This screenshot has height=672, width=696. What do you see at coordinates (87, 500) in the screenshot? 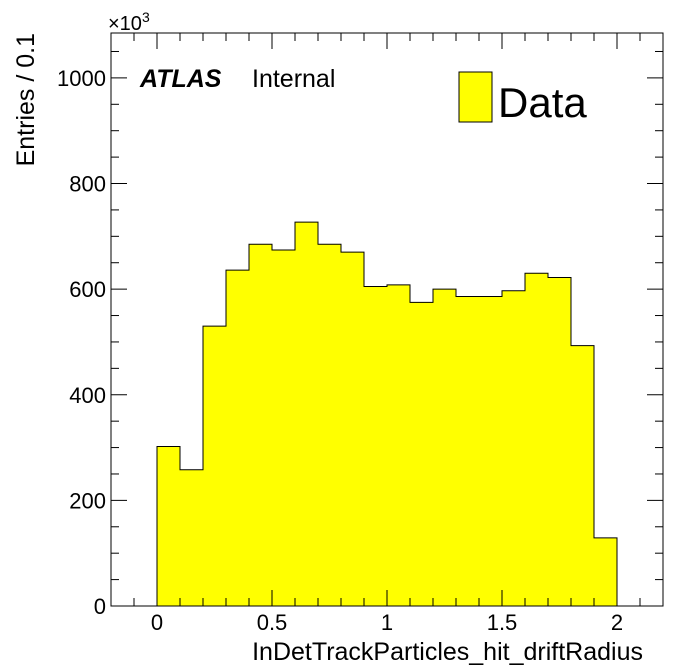
I see `y-tick-label: 200` at bounding box center [87, 500].